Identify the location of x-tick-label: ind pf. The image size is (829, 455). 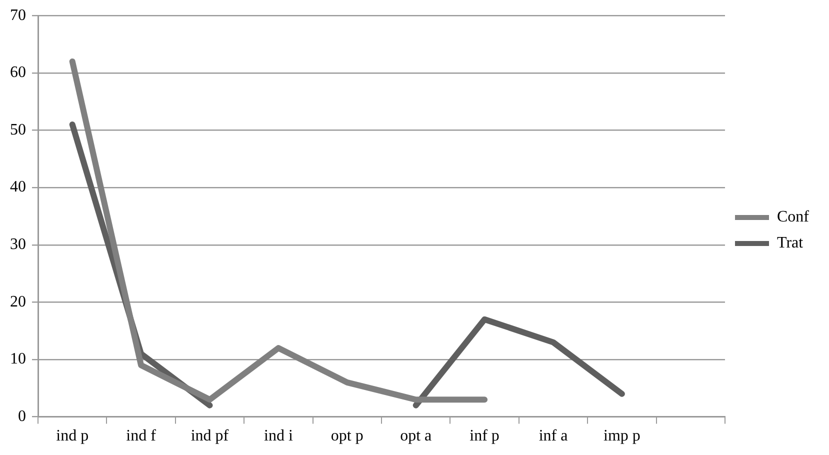
(210, 436).